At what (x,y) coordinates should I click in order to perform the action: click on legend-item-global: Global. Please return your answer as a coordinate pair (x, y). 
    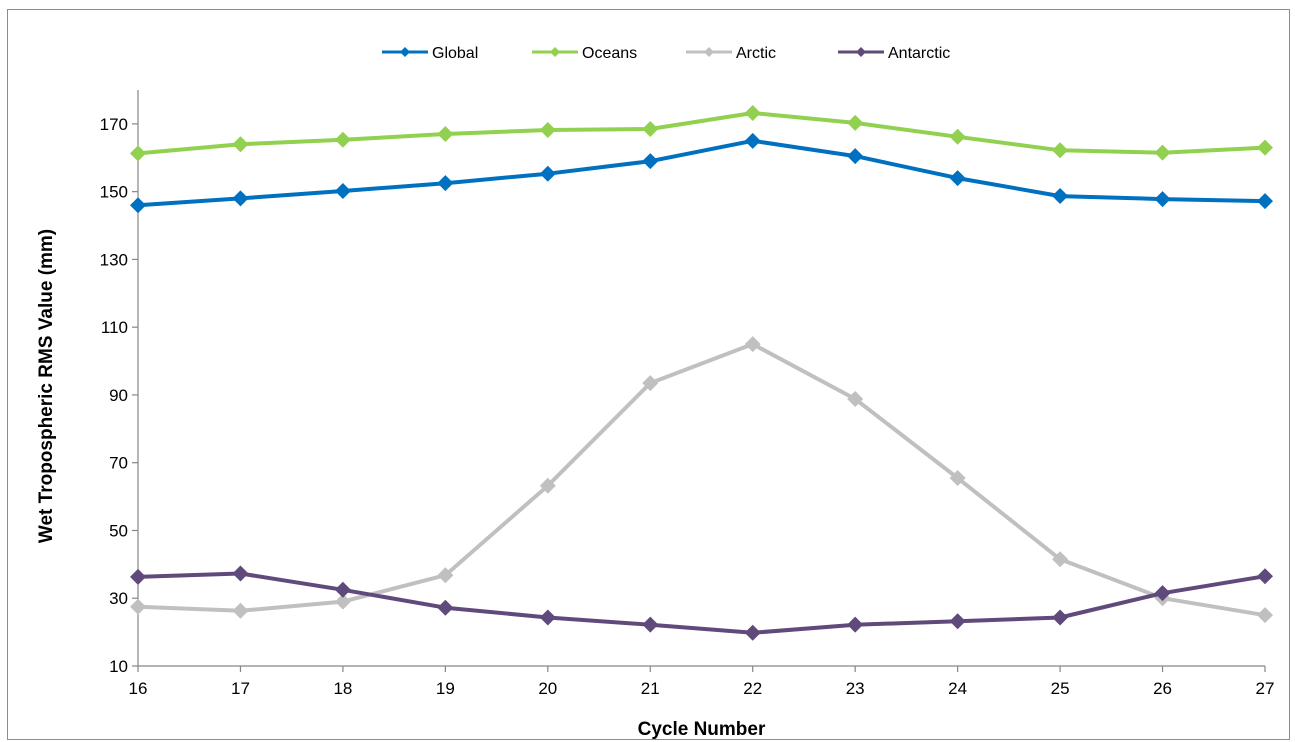
    Looking at the image, I should click on (430, 53).